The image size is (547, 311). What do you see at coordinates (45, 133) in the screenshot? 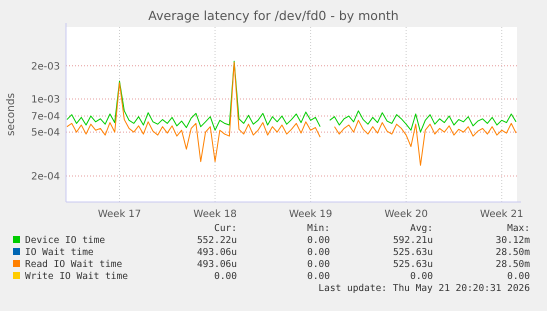
I see `y-tick-label: 5e-04` at bounding box center [45, 133].